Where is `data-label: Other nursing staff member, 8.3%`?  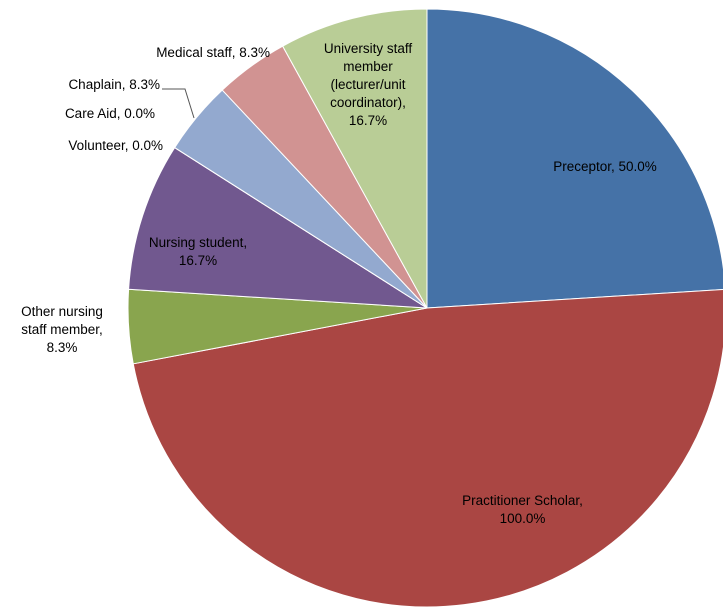 data-label: Other nursing staff member, 8.3% is located at coordinates (62, 329).